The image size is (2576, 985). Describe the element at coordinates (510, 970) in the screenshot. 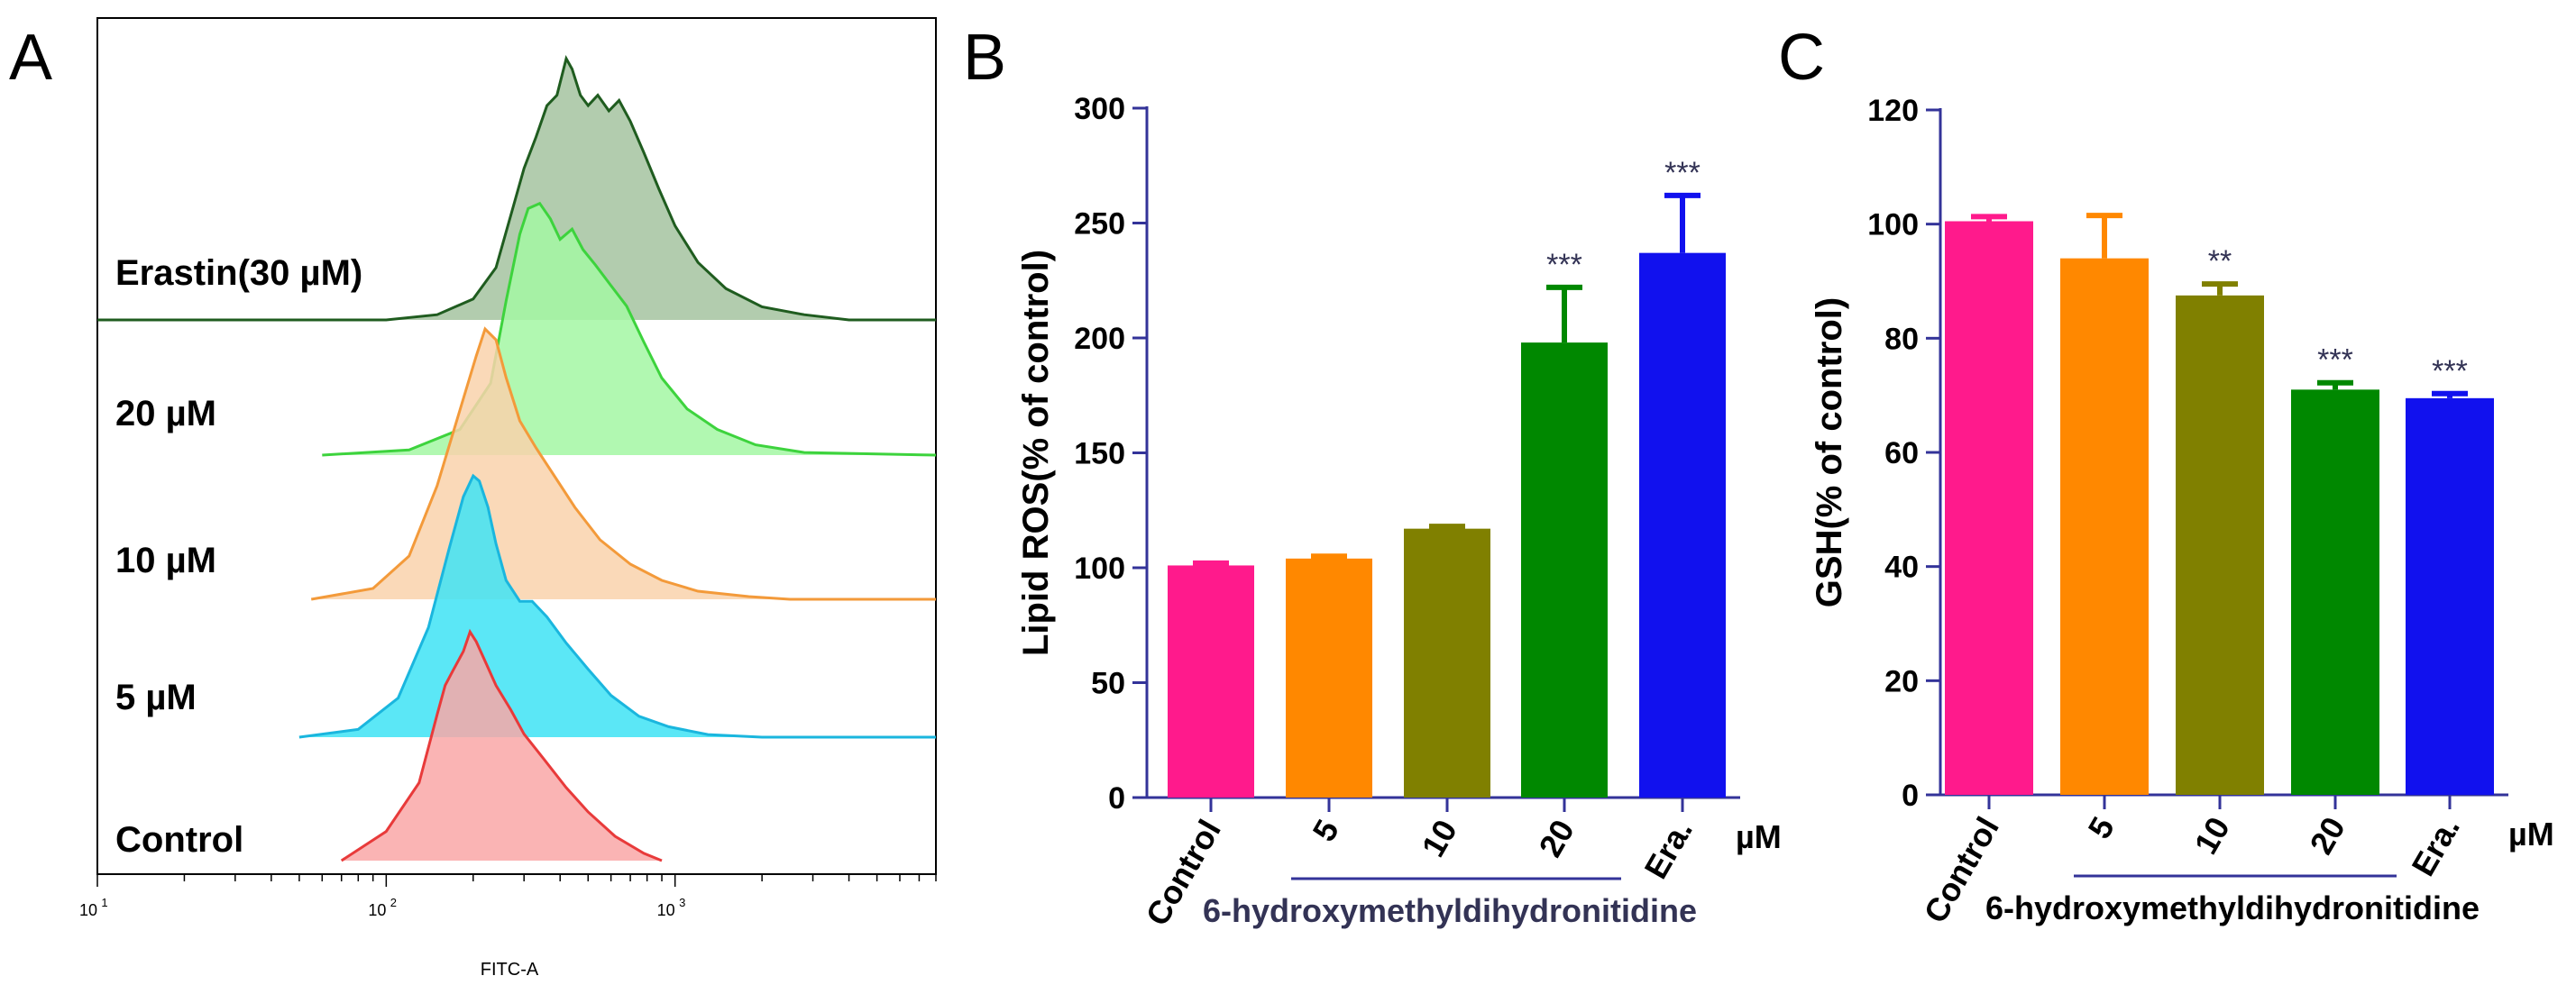

I see `x-axis-title: FITC-A` at that location.